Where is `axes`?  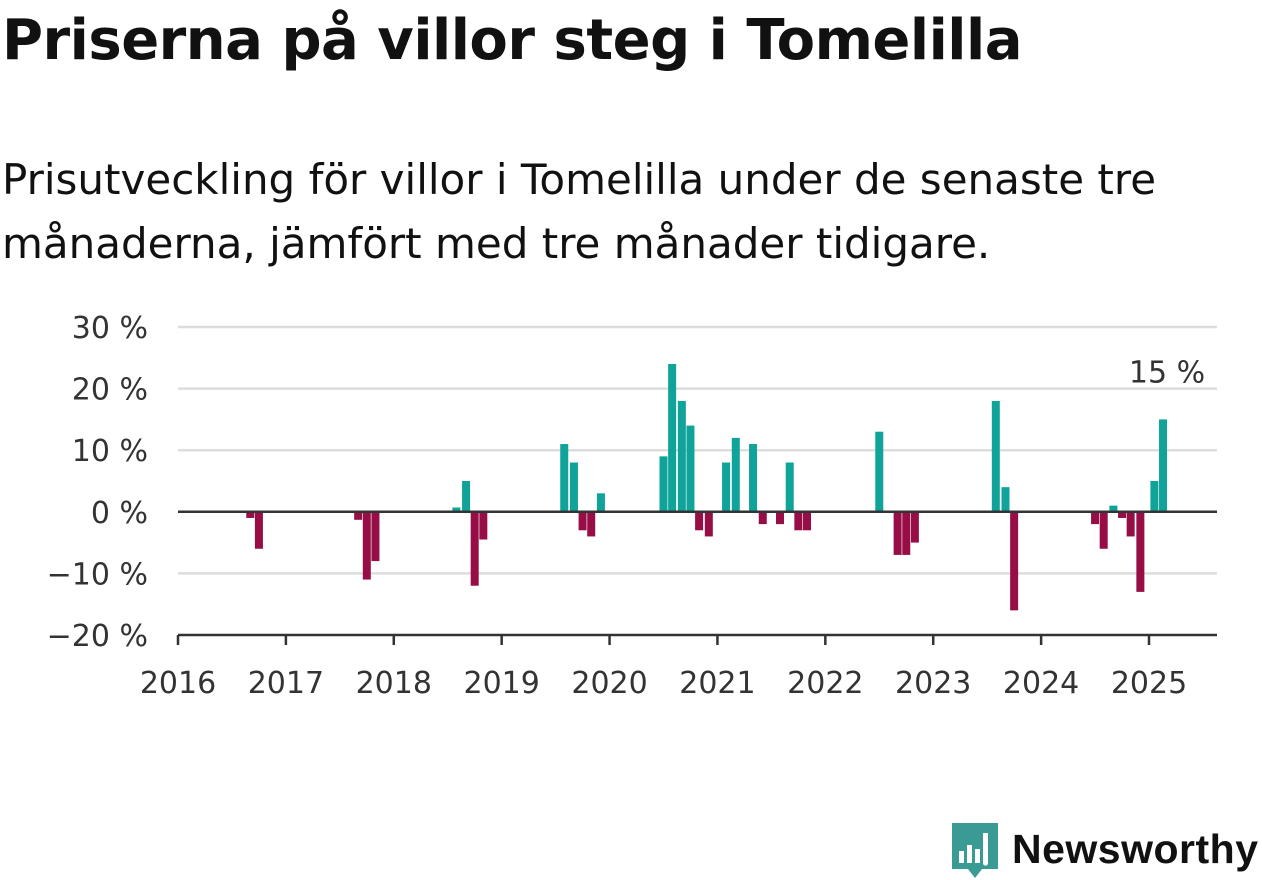 axes is located at coordinates (696, 577).